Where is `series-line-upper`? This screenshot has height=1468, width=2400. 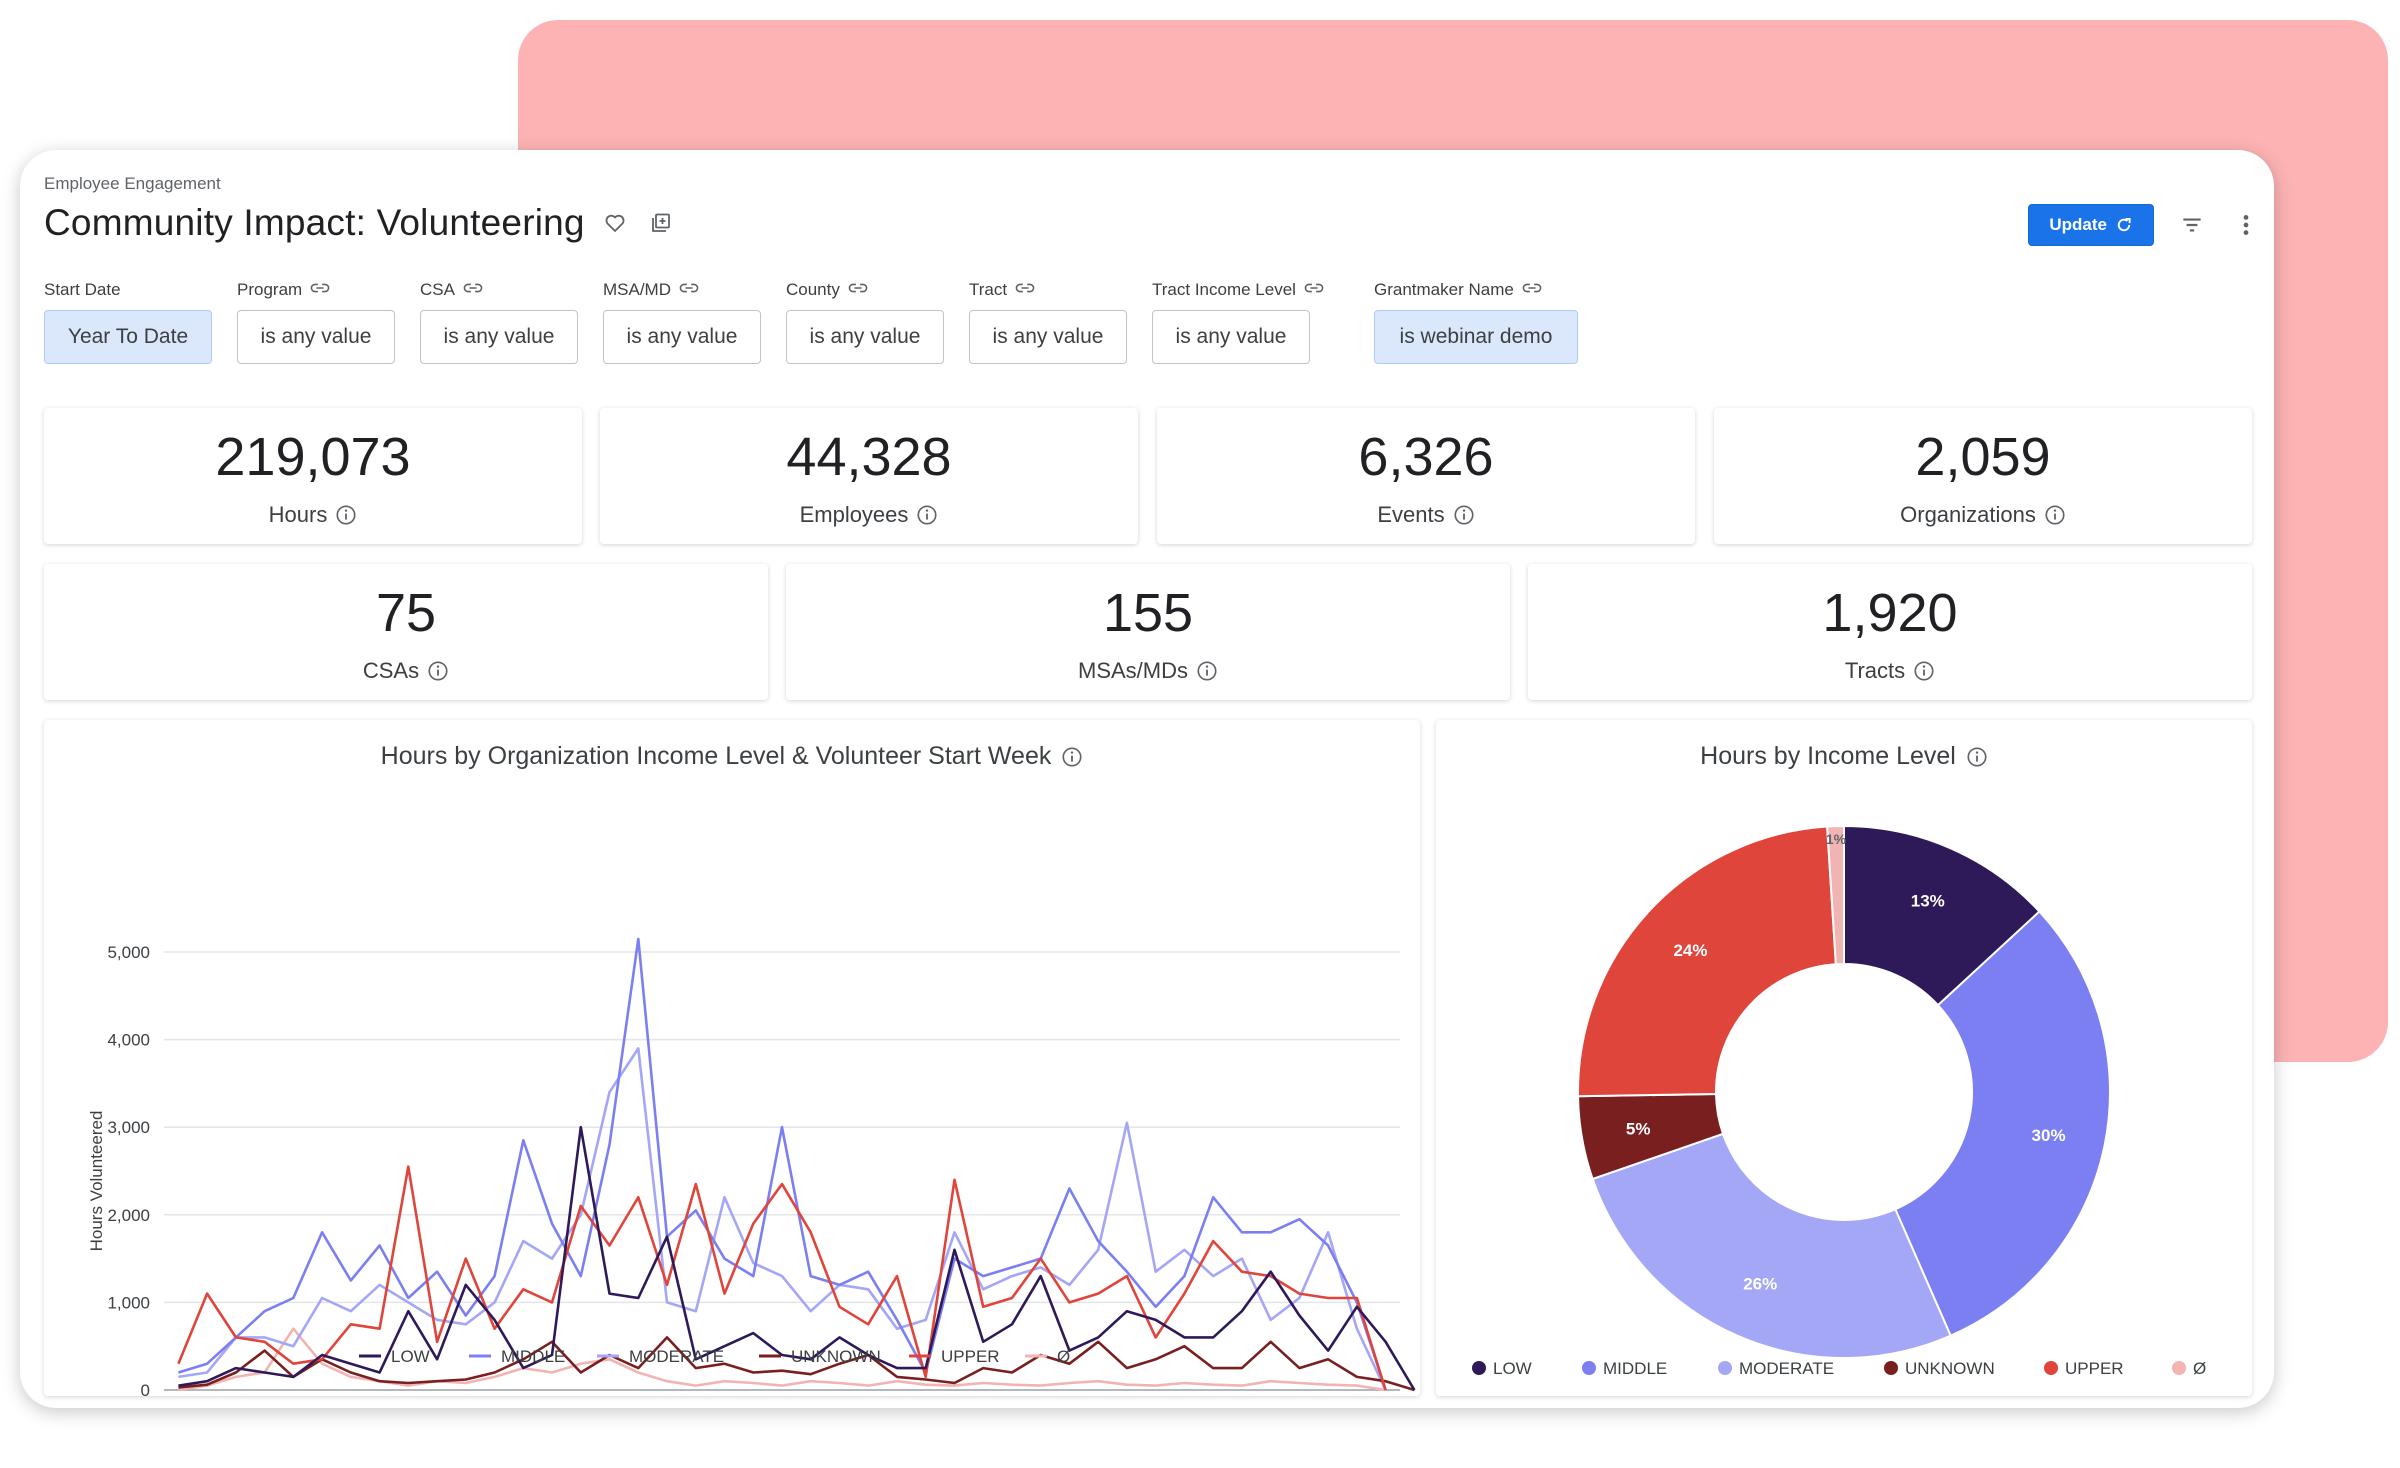
series-line-upper is located at coordinates (782, 1278).